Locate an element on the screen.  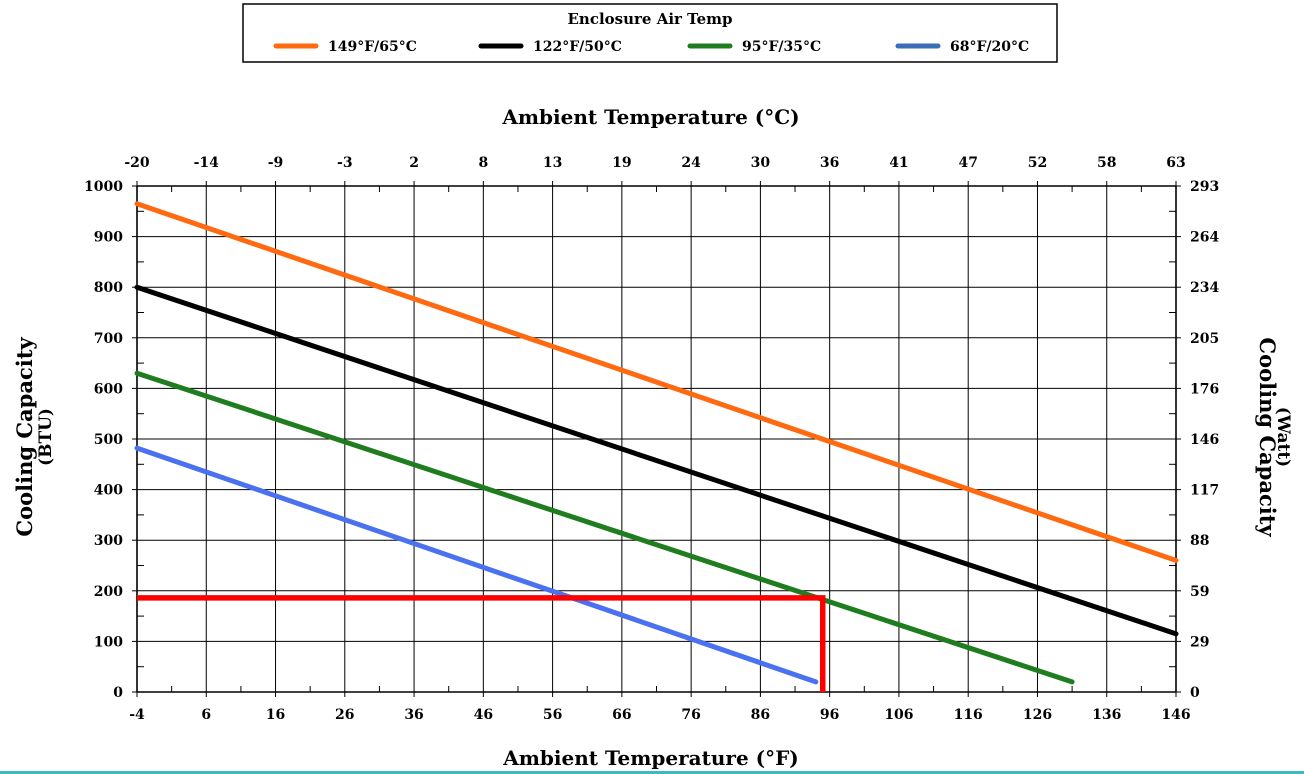
x-tick-label-top: 2 is located at coordinates (414, 163).